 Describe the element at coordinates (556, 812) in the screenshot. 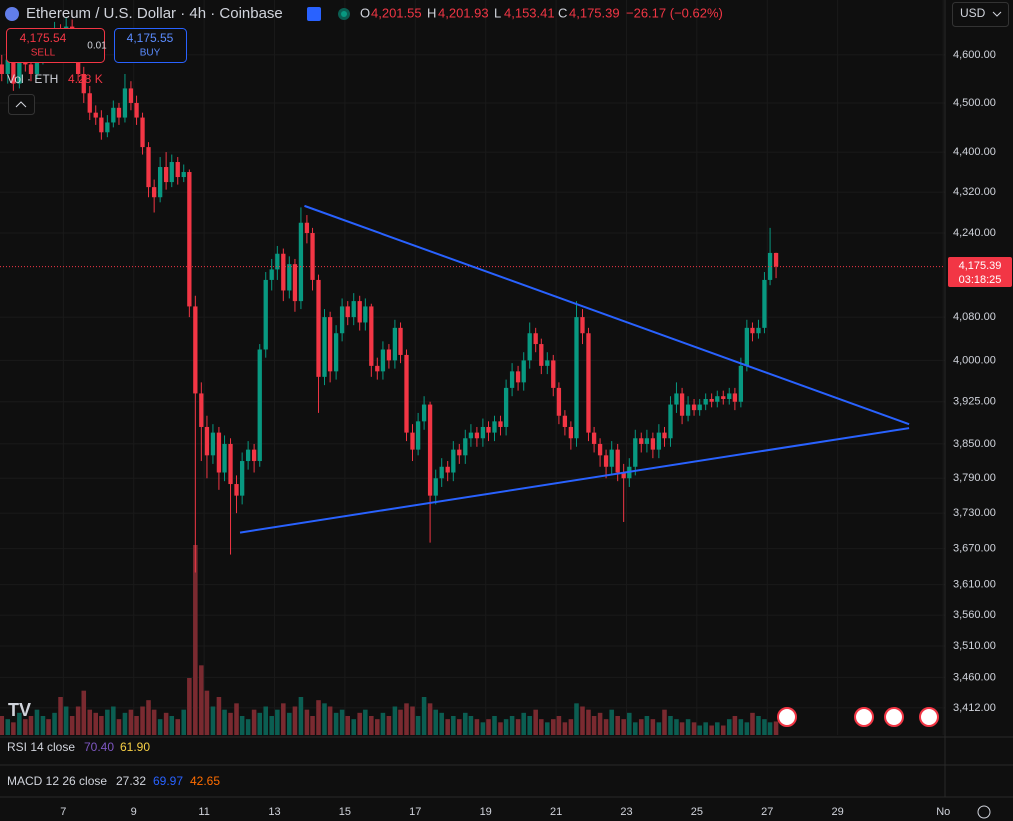

I see `x-tick-label: 21` at that location.